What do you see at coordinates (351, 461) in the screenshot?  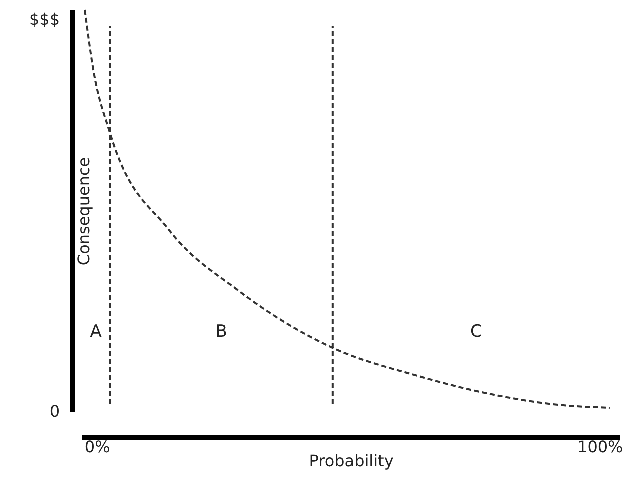 I see `x-axis-title: Probability` at bounding box center [351, 461].